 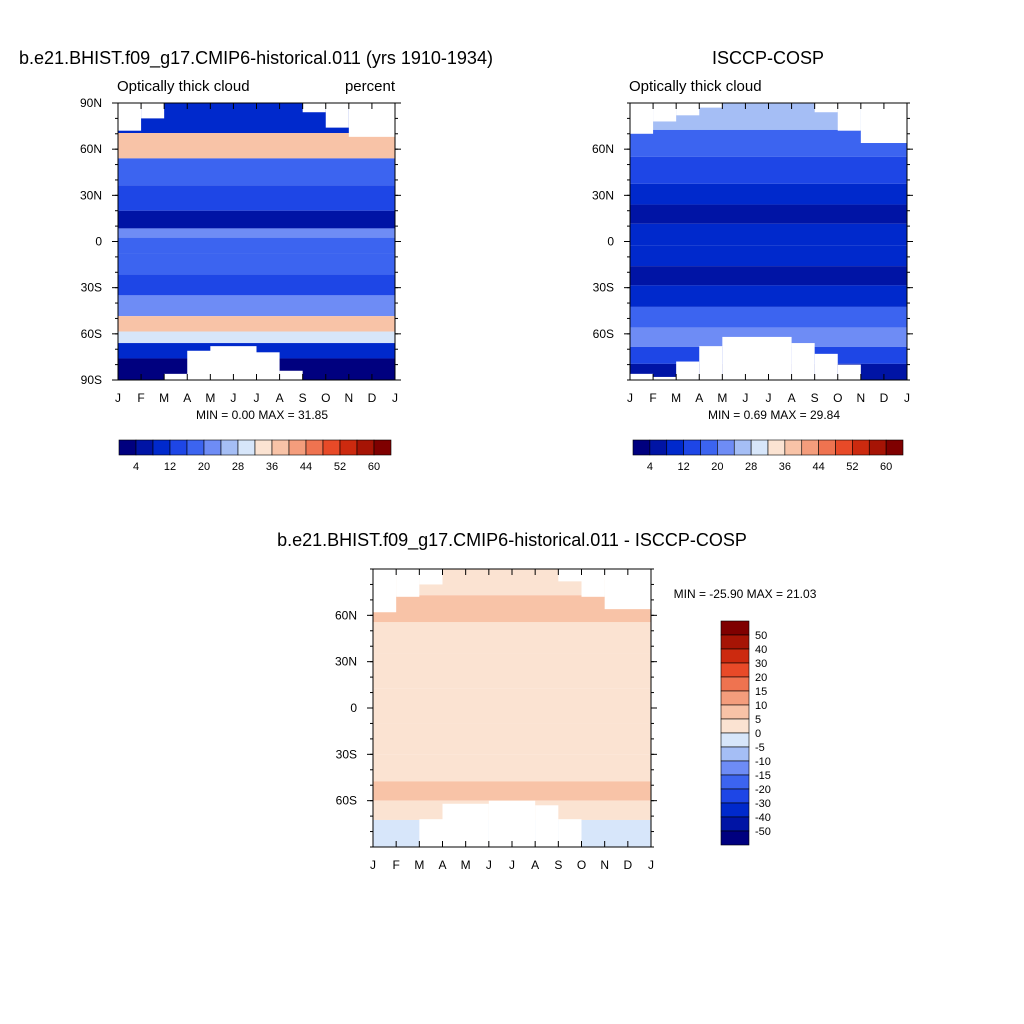 I want to click on obs-panel-title: ISCCP-COSP, so click(x=768, y=58).